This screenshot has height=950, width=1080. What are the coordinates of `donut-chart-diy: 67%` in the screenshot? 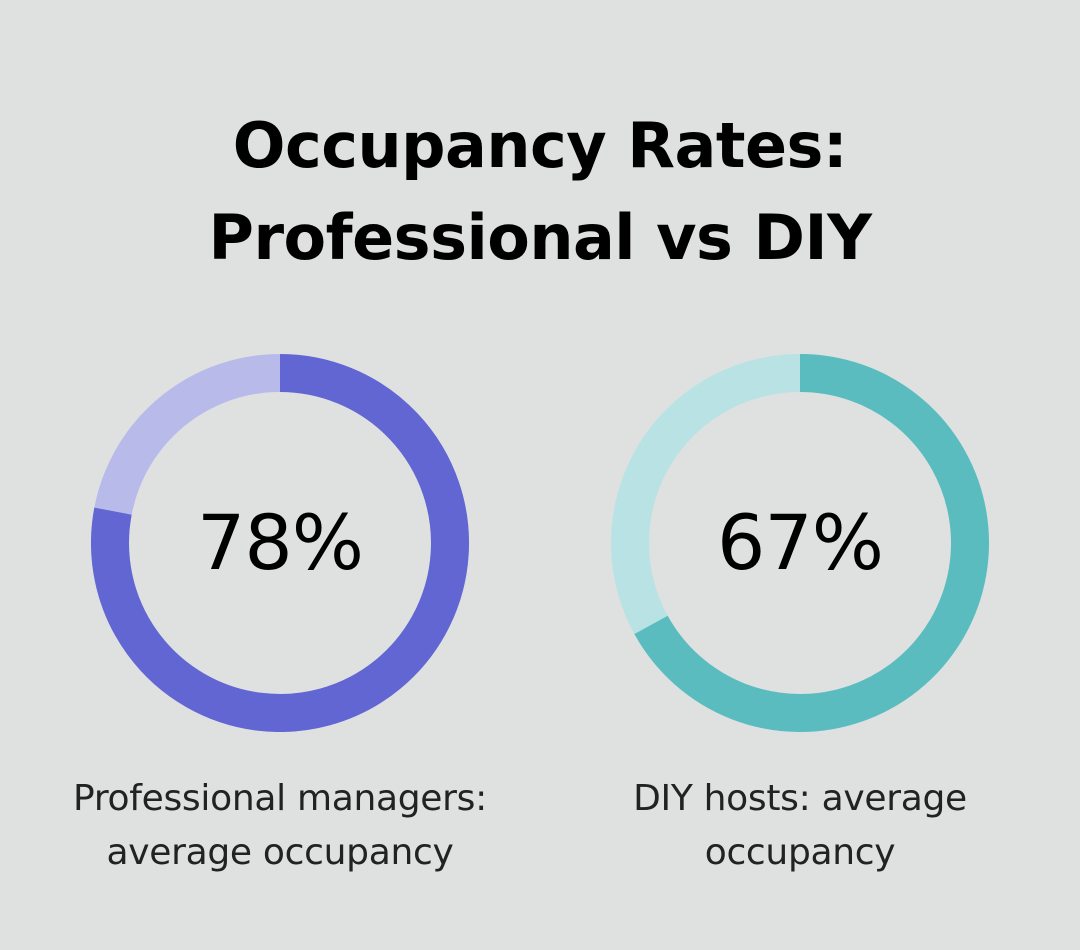 It's located at (800, 543).